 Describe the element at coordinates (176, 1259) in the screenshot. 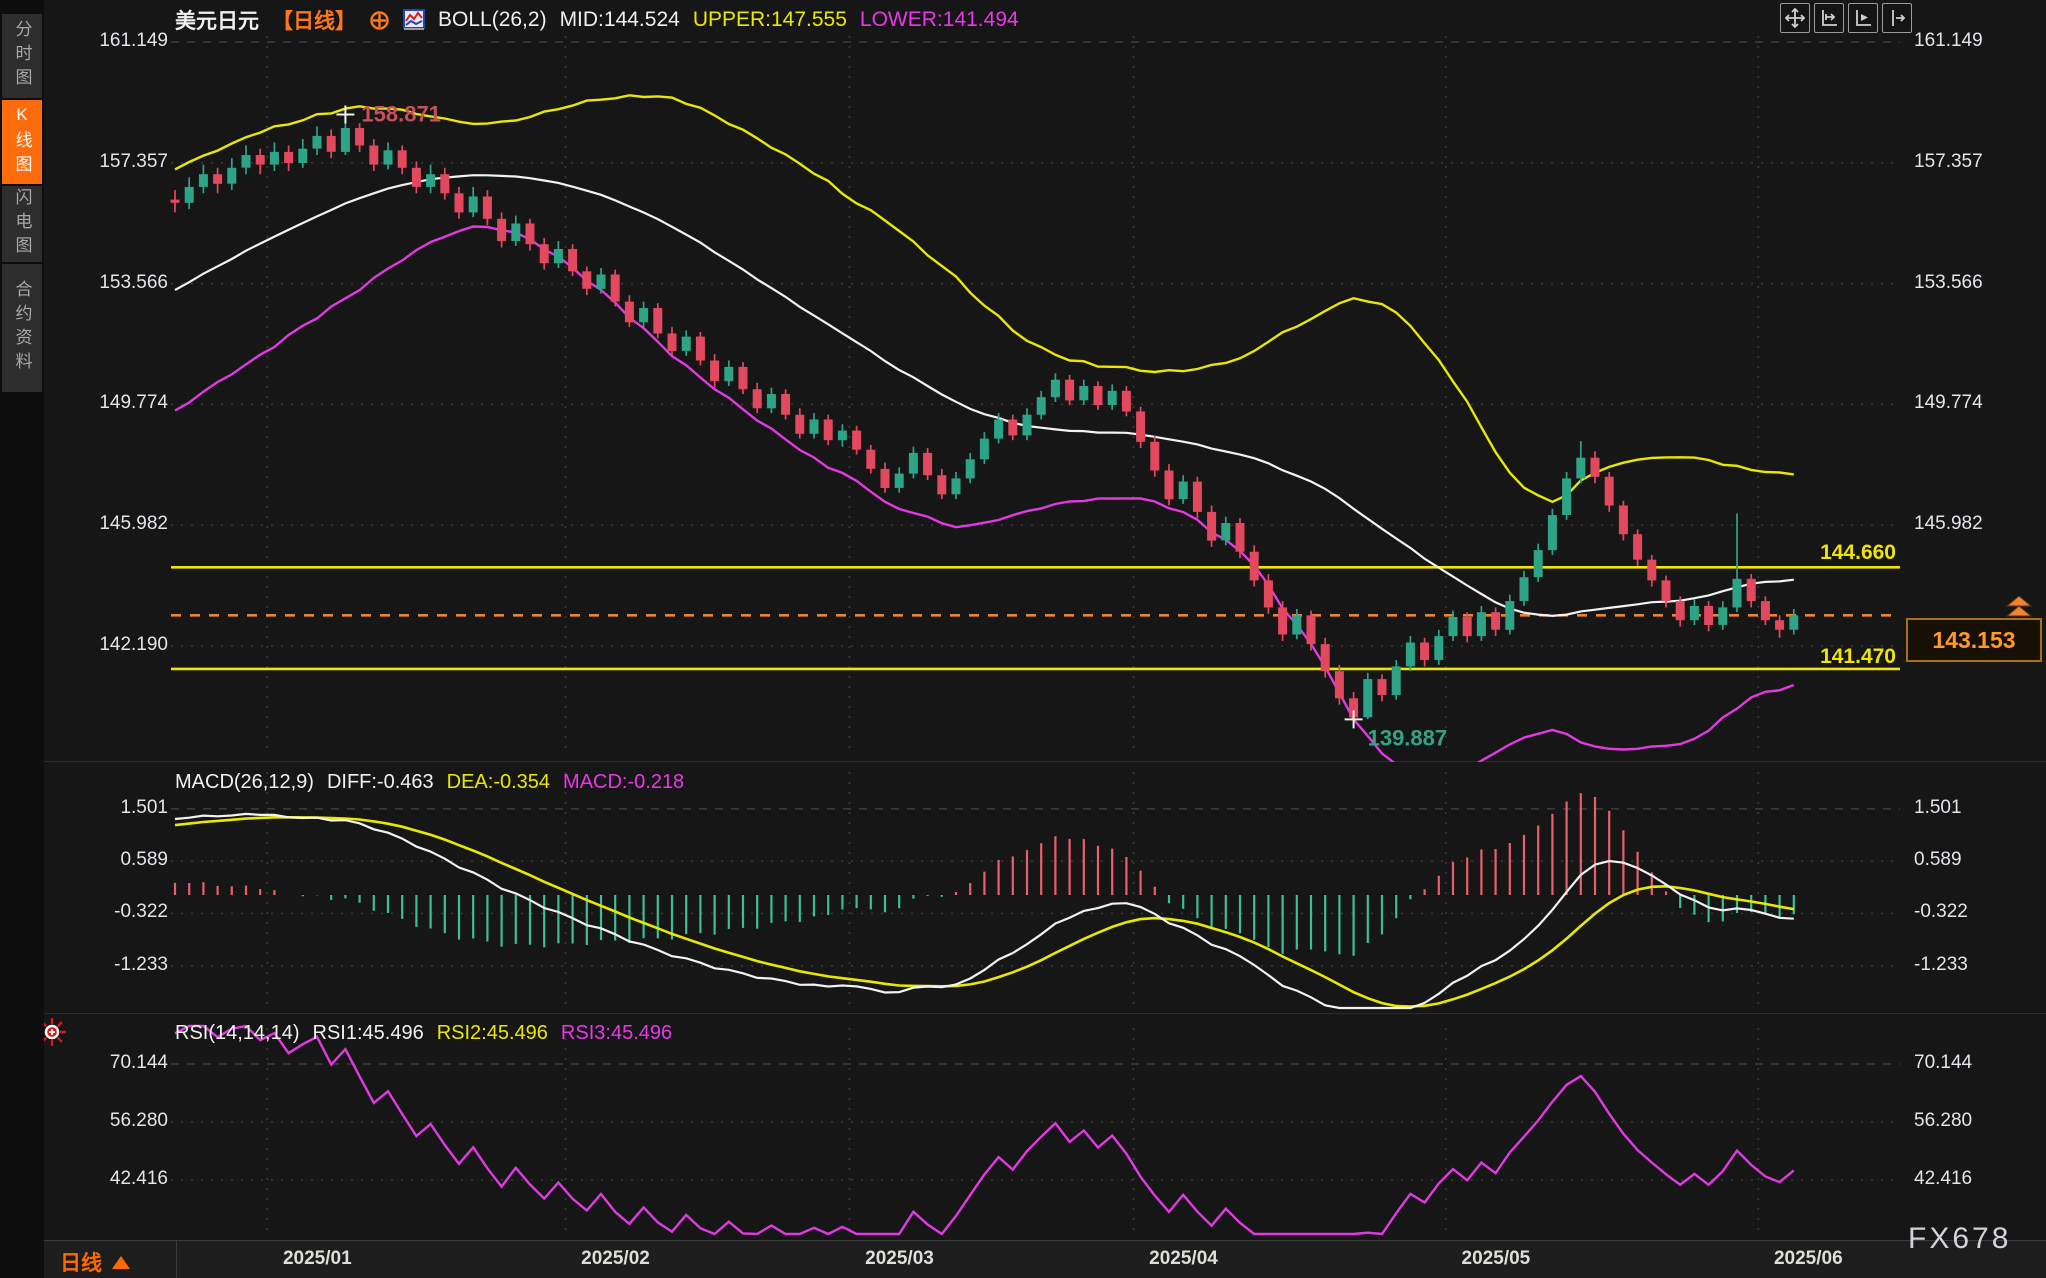

I see `bottom-bar-divider` at that location.